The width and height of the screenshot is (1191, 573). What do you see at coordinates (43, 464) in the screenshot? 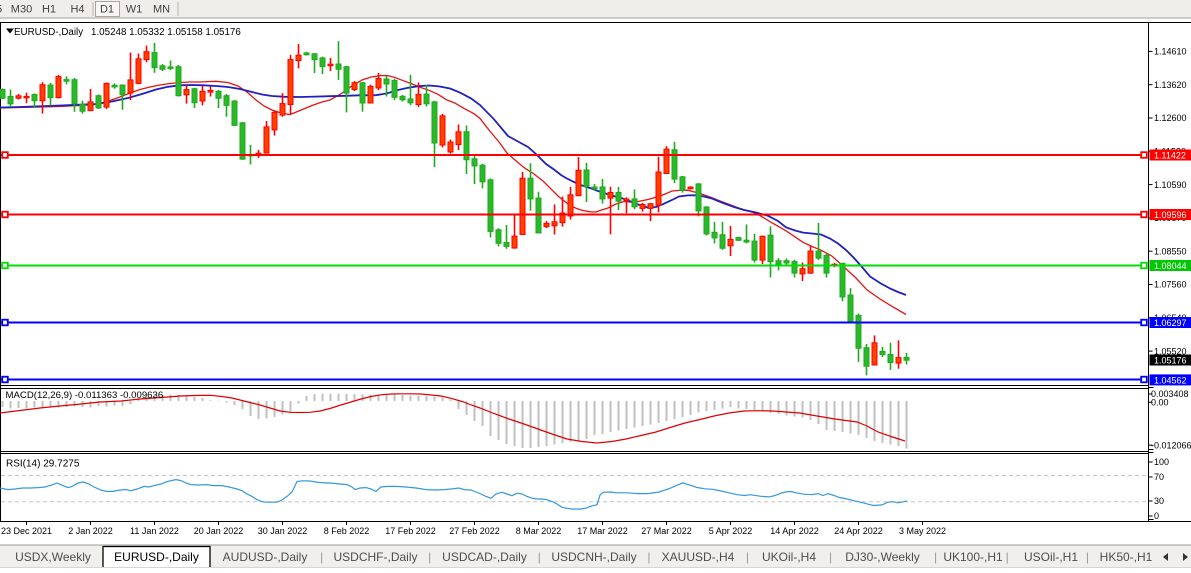
I see `svg-text: RSI(14) 29.7275` at bounding box center [43, 464].